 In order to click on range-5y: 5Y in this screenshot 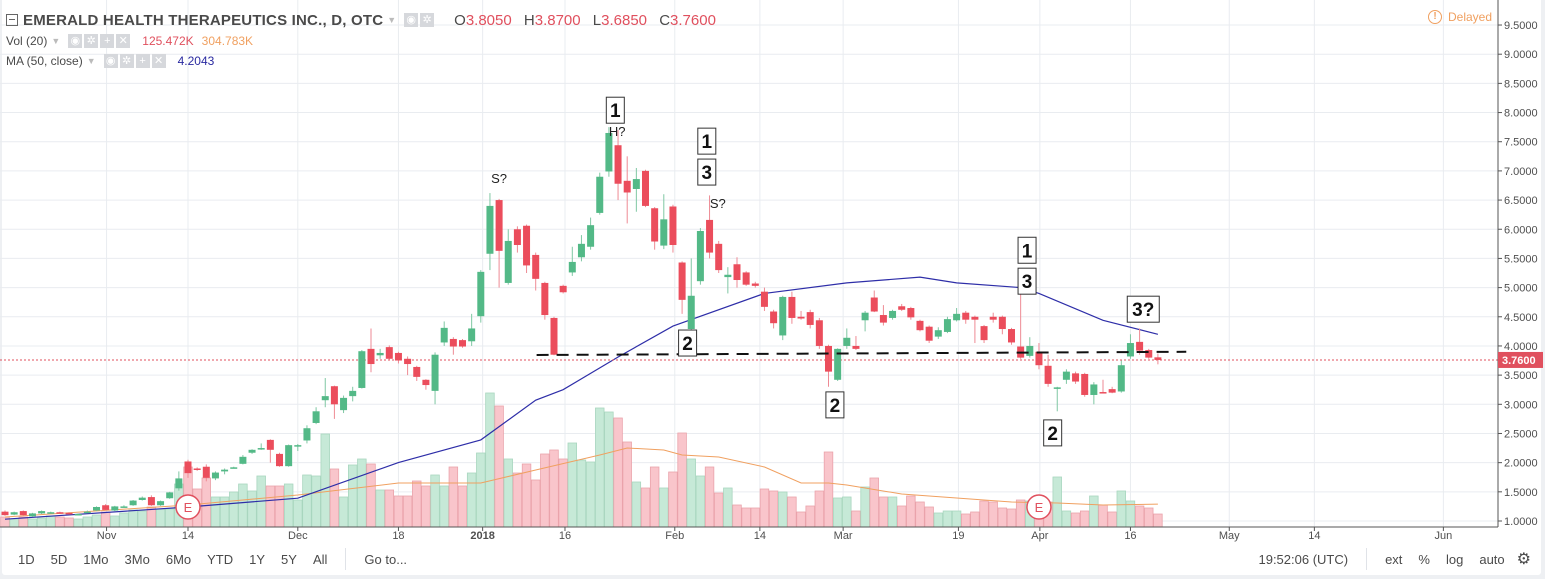, I will do `click(289, 559)`.